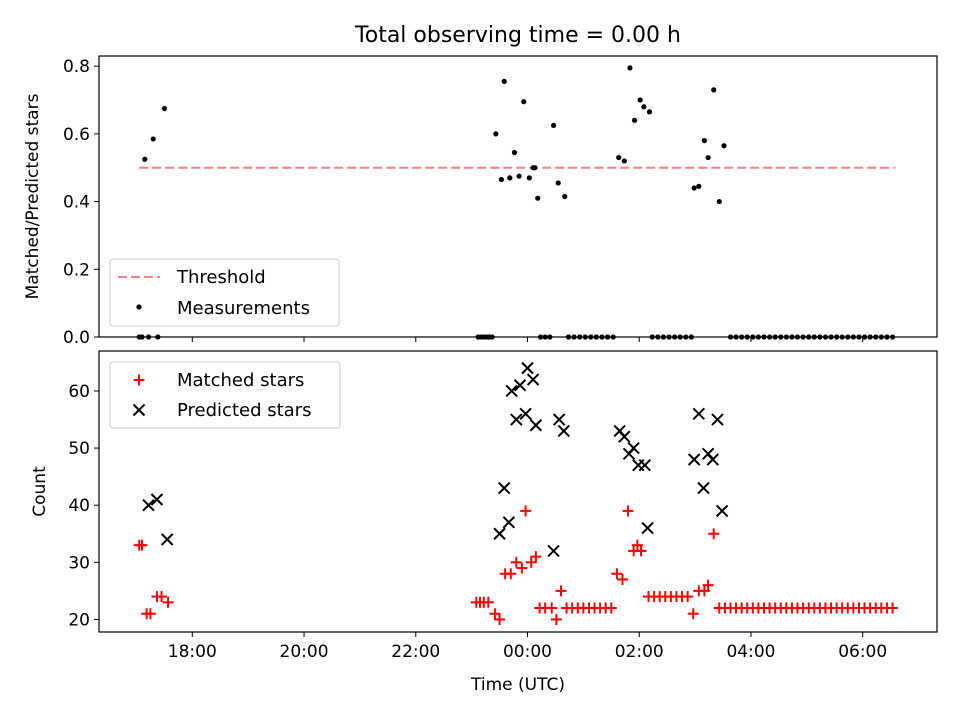 The height and width of the screenshot is (720, 960). Describe the element at coordinates (40, 491) in the screenshot. I see `bottom-y-axis-label: Count` at that location.